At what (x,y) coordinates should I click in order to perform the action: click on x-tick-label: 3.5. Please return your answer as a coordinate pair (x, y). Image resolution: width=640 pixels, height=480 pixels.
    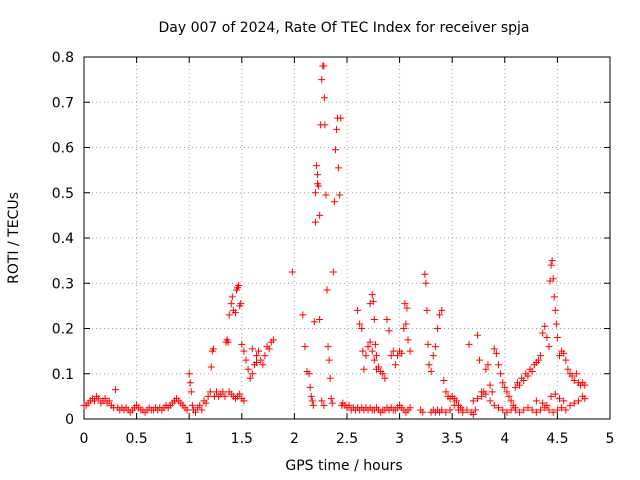
    Looking at the image, I should click on (452, 439).